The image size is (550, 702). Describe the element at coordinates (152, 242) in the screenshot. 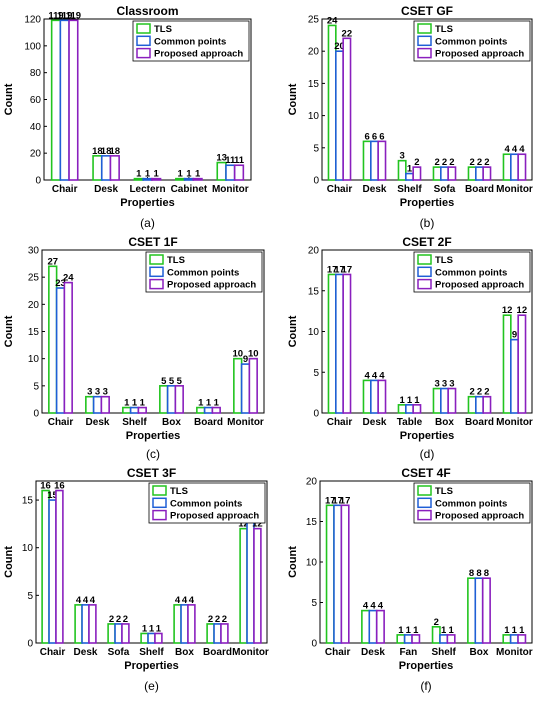

I see `chart-title: CSET 1F` at that location.